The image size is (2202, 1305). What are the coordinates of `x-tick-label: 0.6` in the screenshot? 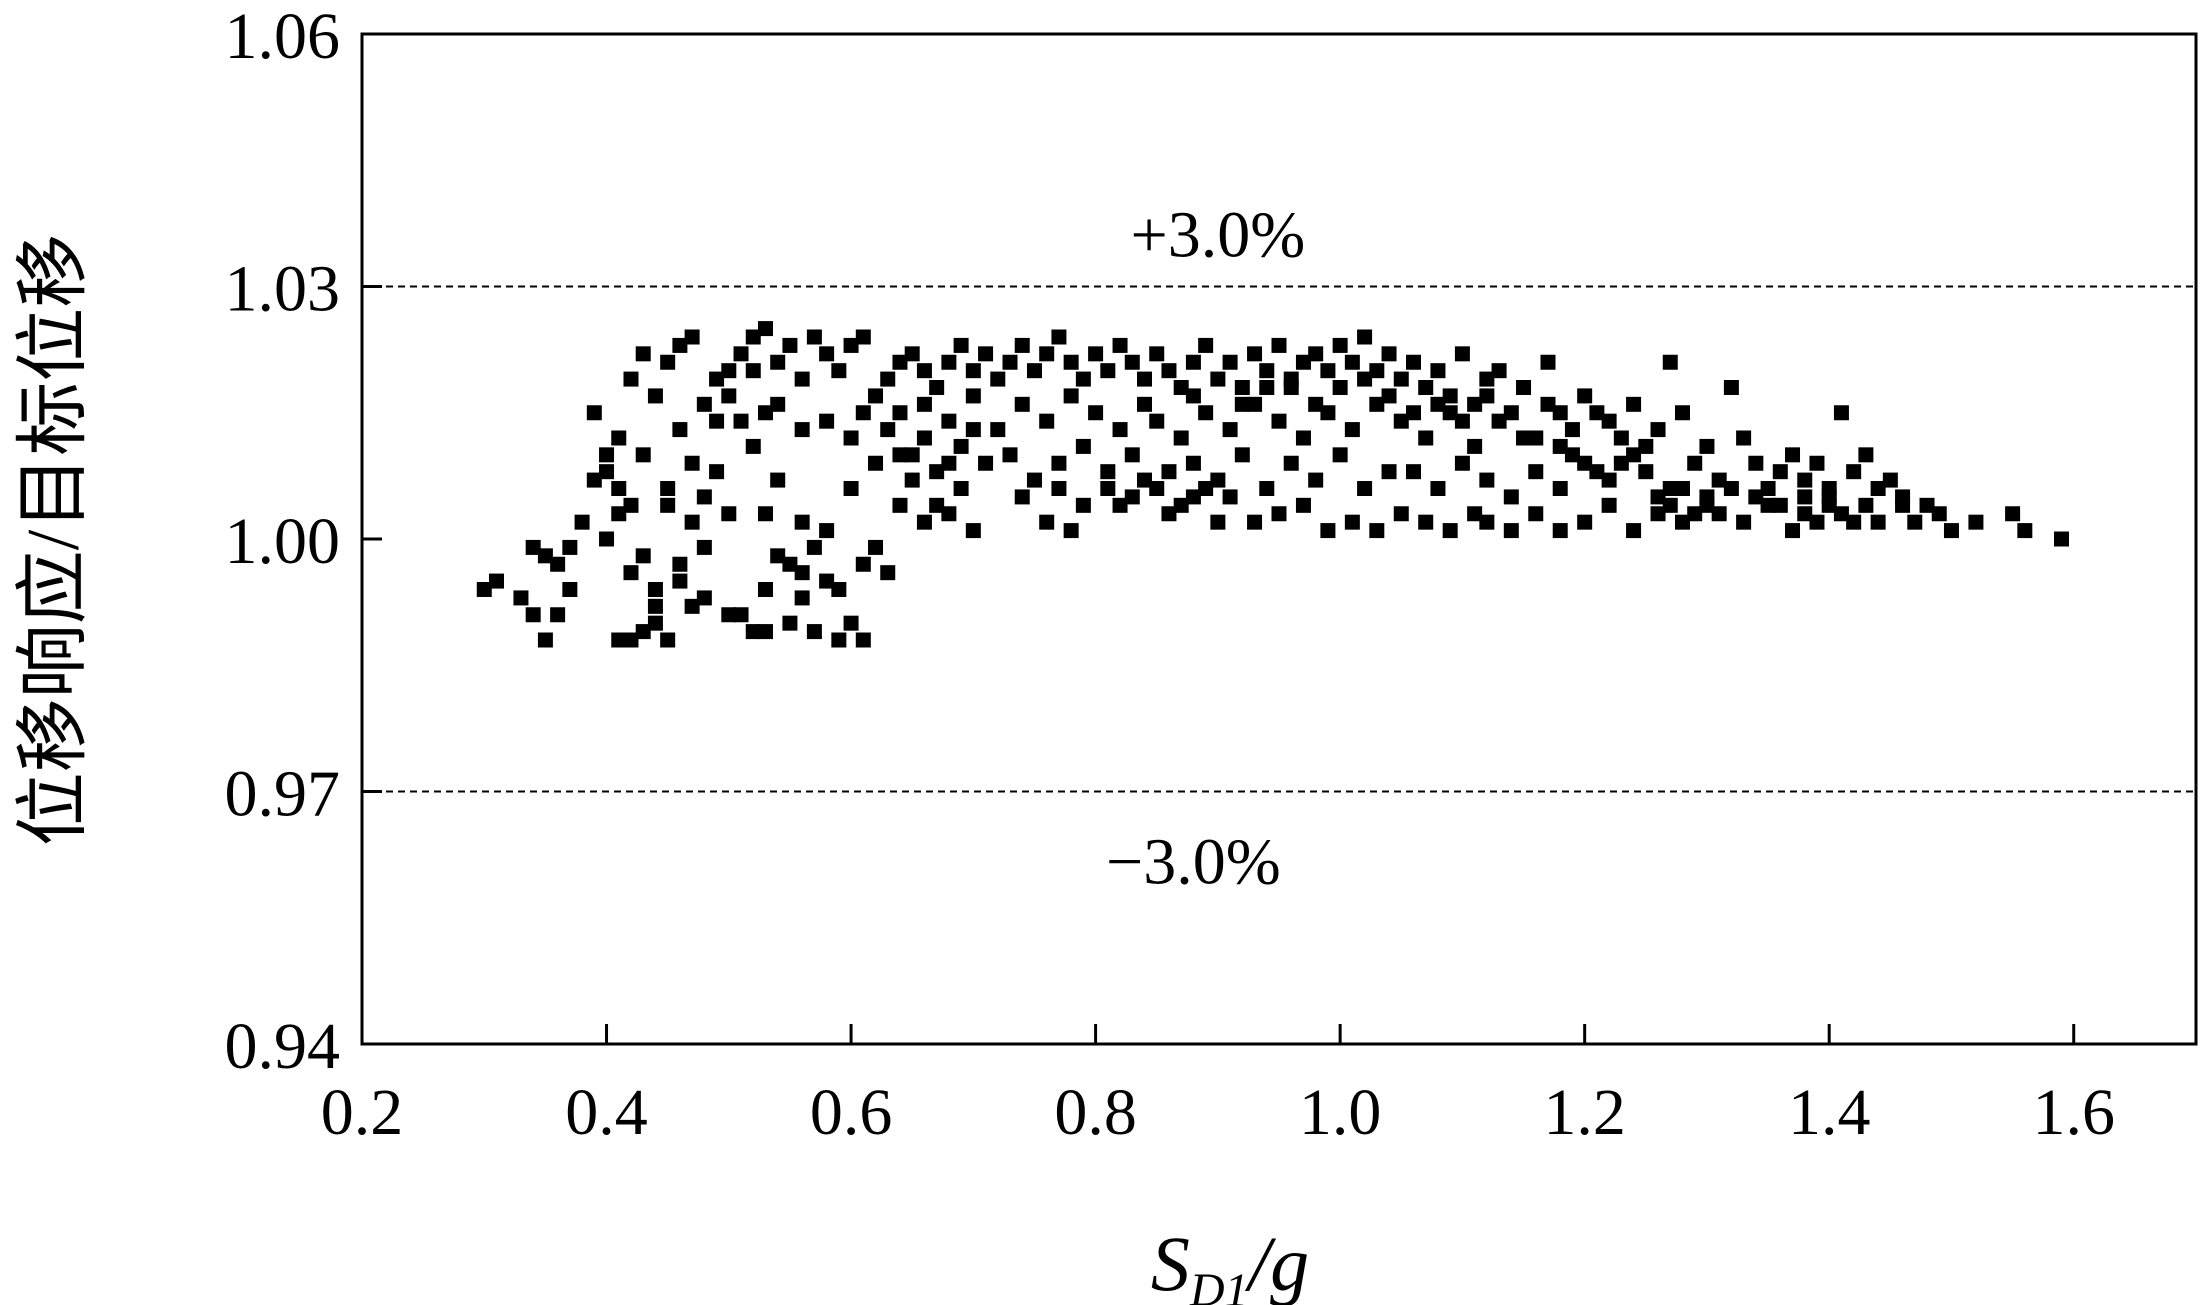 It's located at (851, 1112).